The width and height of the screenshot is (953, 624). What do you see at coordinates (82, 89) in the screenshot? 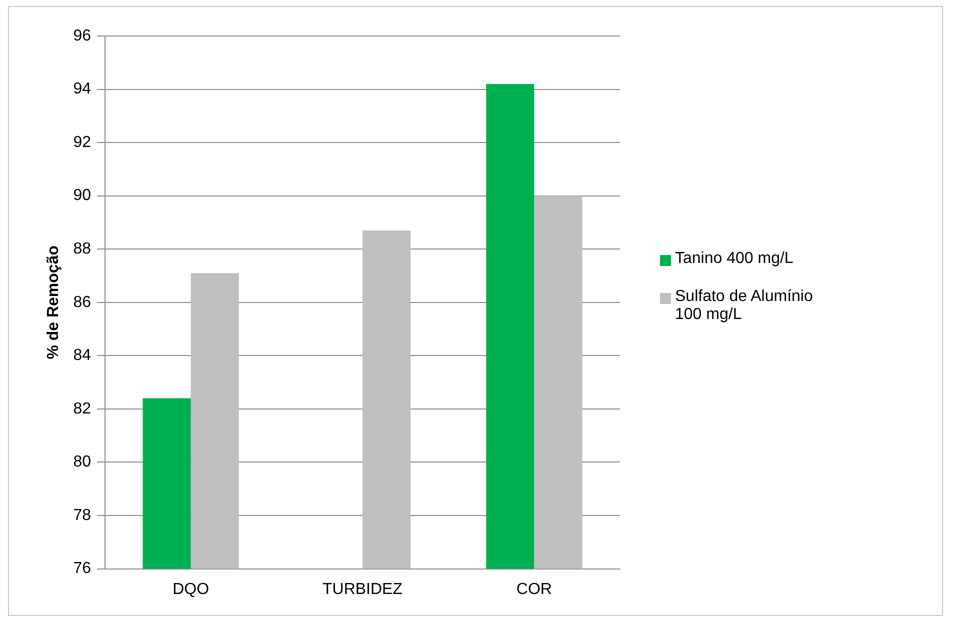
I see `y-tick-label: 94` at bounding box center [82, 89].